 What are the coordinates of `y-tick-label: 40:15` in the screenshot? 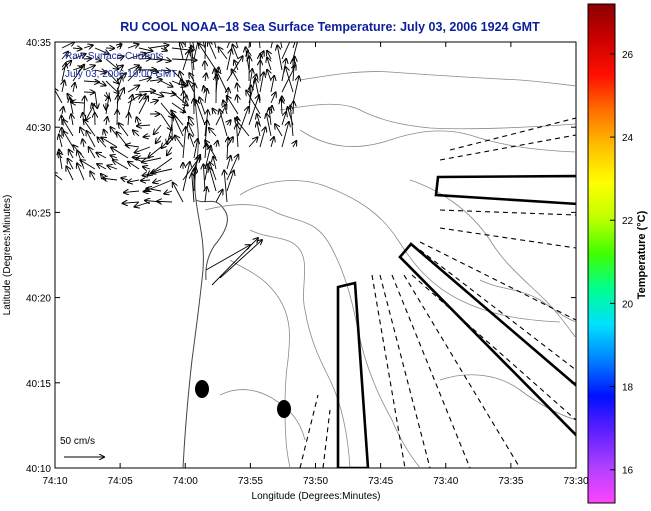 It's located at (38, 384).